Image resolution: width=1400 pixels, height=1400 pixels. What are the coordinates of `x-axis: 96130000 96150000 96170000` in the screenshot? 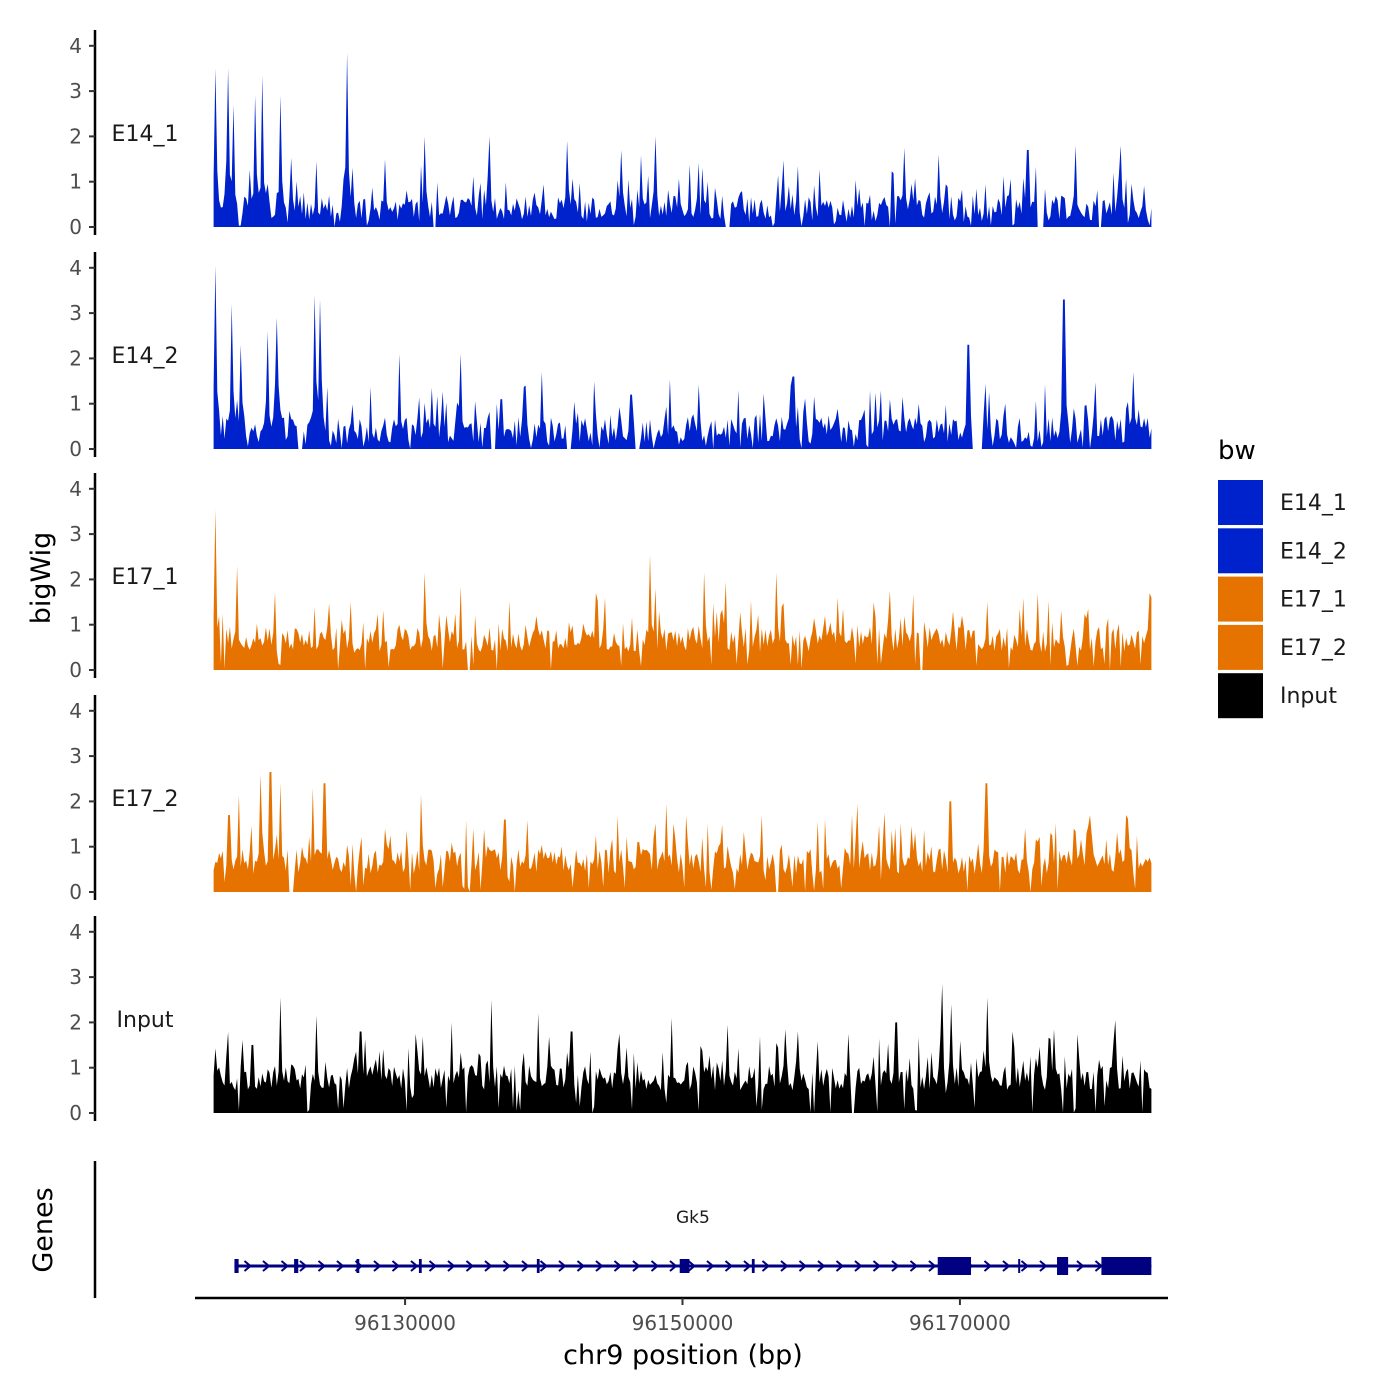 It's located at (681, 1315).